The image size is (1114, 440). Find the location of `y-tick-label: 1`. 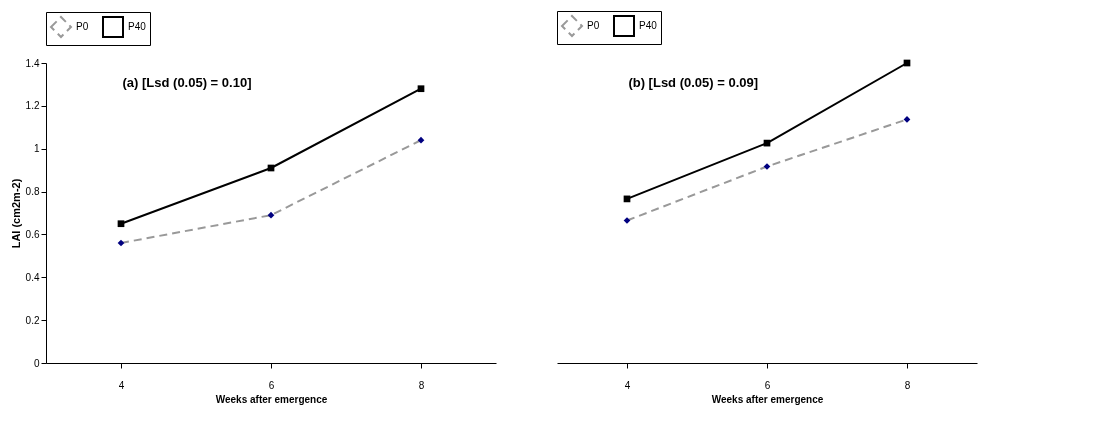

y-tick-label: 1 is located at coordinates (36, 149).